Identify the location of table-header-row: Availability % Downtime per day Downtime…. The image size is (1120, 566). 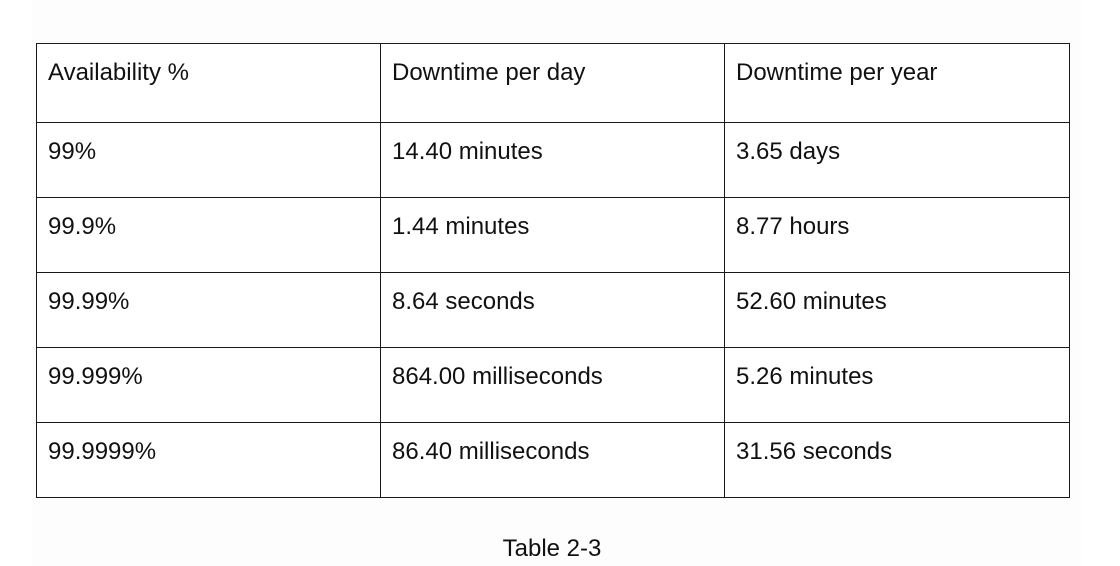
(553, 83).